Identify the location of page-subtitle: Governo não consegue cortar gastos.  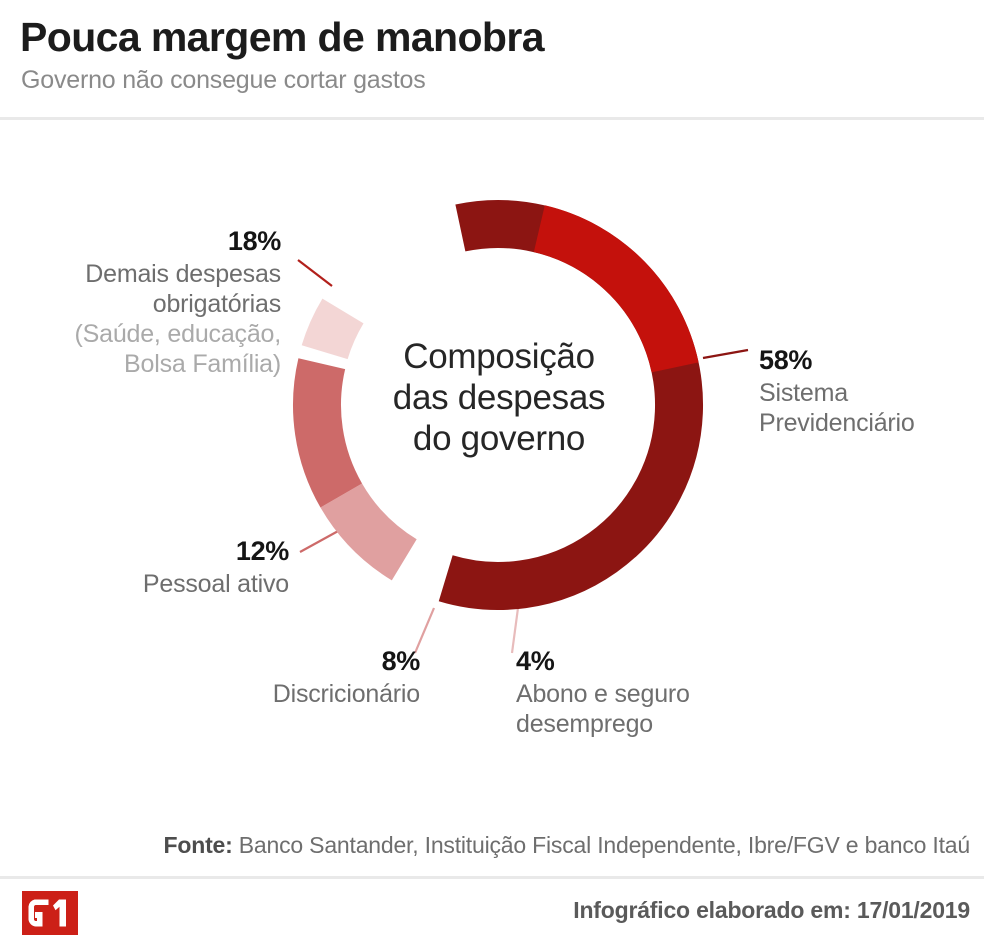
(223, 80).